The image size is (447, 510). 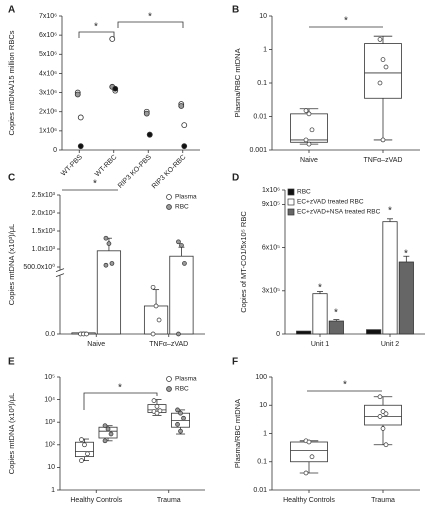 What do you see at coordinates (48, 16) in the screenshot?
I see `y-tick-label: 7x10⁶` at bounding box center [48, 16].